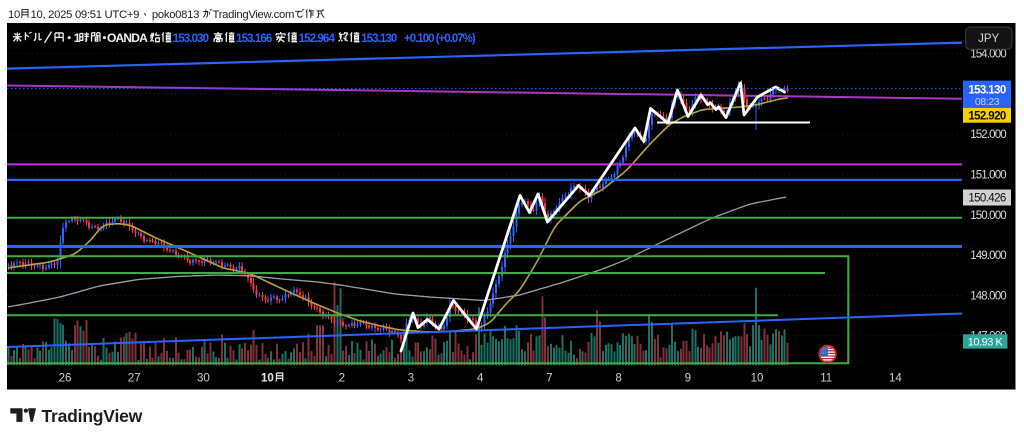  I want to click on svg-text: 2, so click(342, 379).